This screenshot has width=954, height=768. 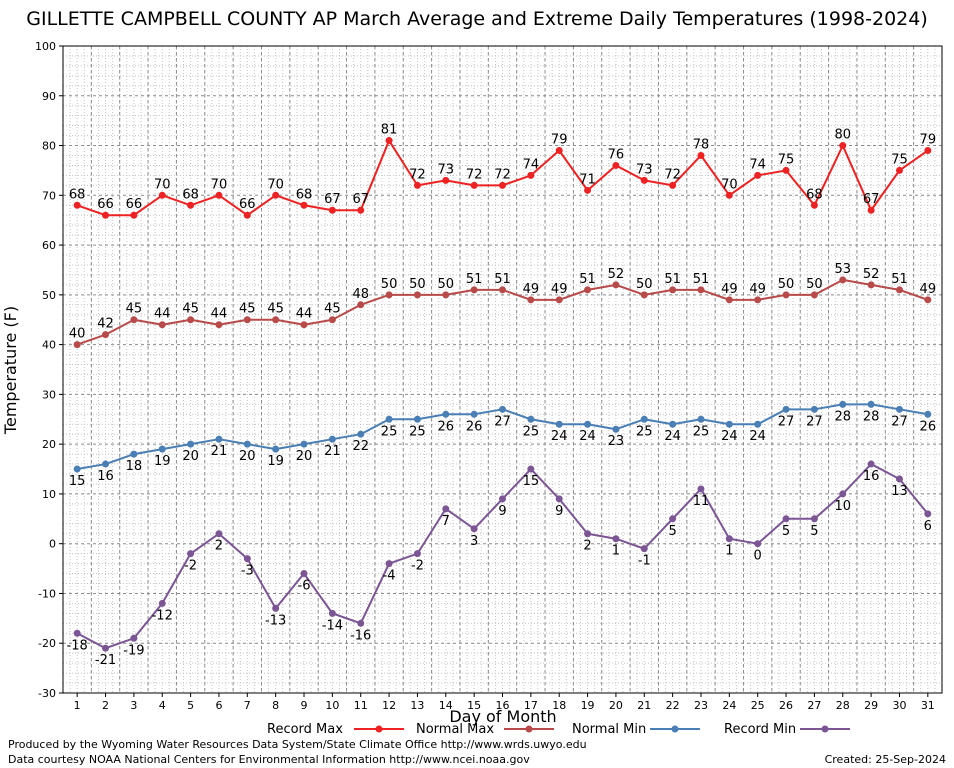 I want to click on data-label: 79, so click(x=928, y=140).